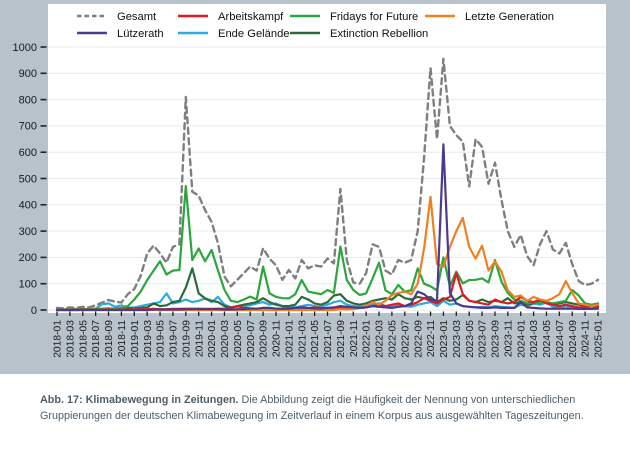 This screenshot has height=453, width=630. What do you see at coordinates (137, 17) in the screenshot?
I see `legend-label: Gesamt` at bounding box center [137, 17].